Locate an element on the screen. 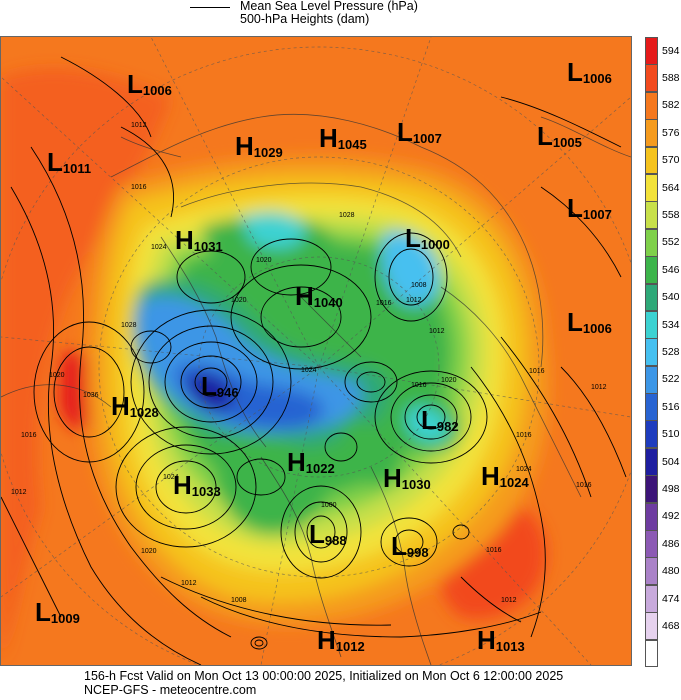 The image size is (681, 700). colorbar-label: 516 is located at coordinates (671, 406).